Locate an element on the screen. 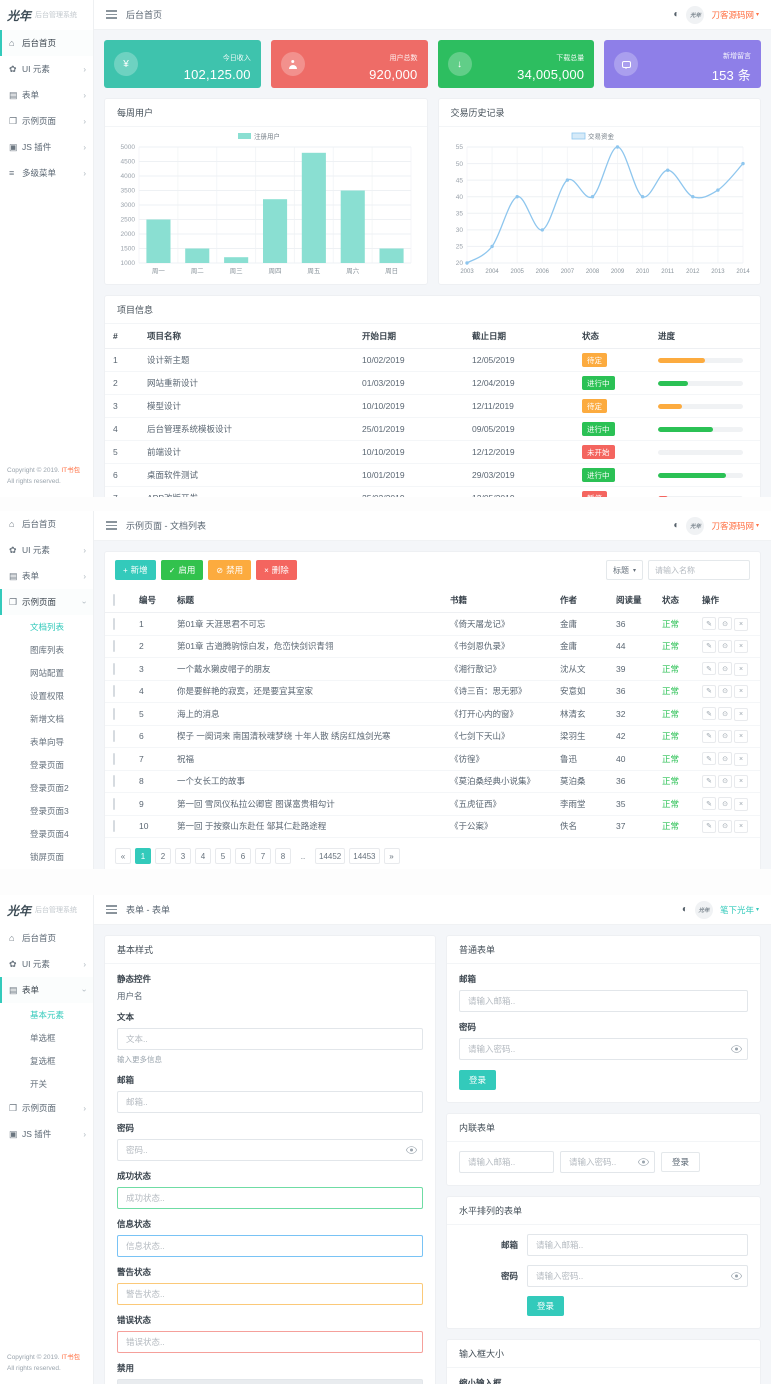 Image resolution: width=771 pixels, height=1384 pixels. sidebar-subitem-add-doc: 新增文档 is located at coordinates (46, 718).